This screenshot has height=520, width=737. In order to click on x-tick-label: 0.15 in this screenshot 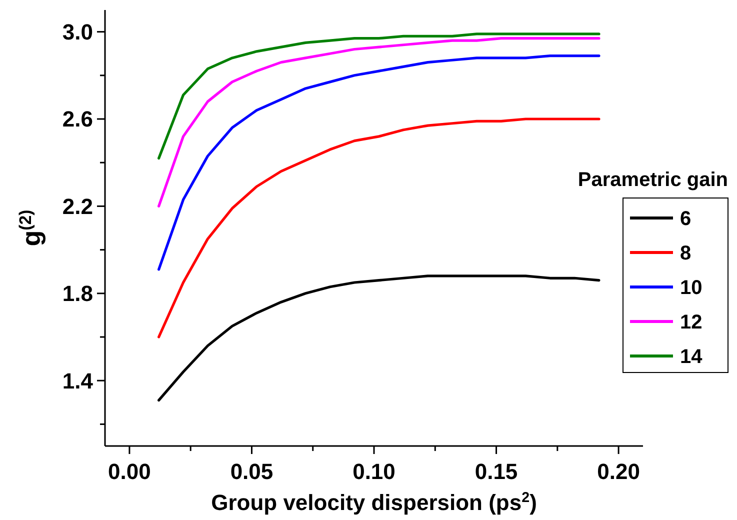, I will do `click(496, 471)`.